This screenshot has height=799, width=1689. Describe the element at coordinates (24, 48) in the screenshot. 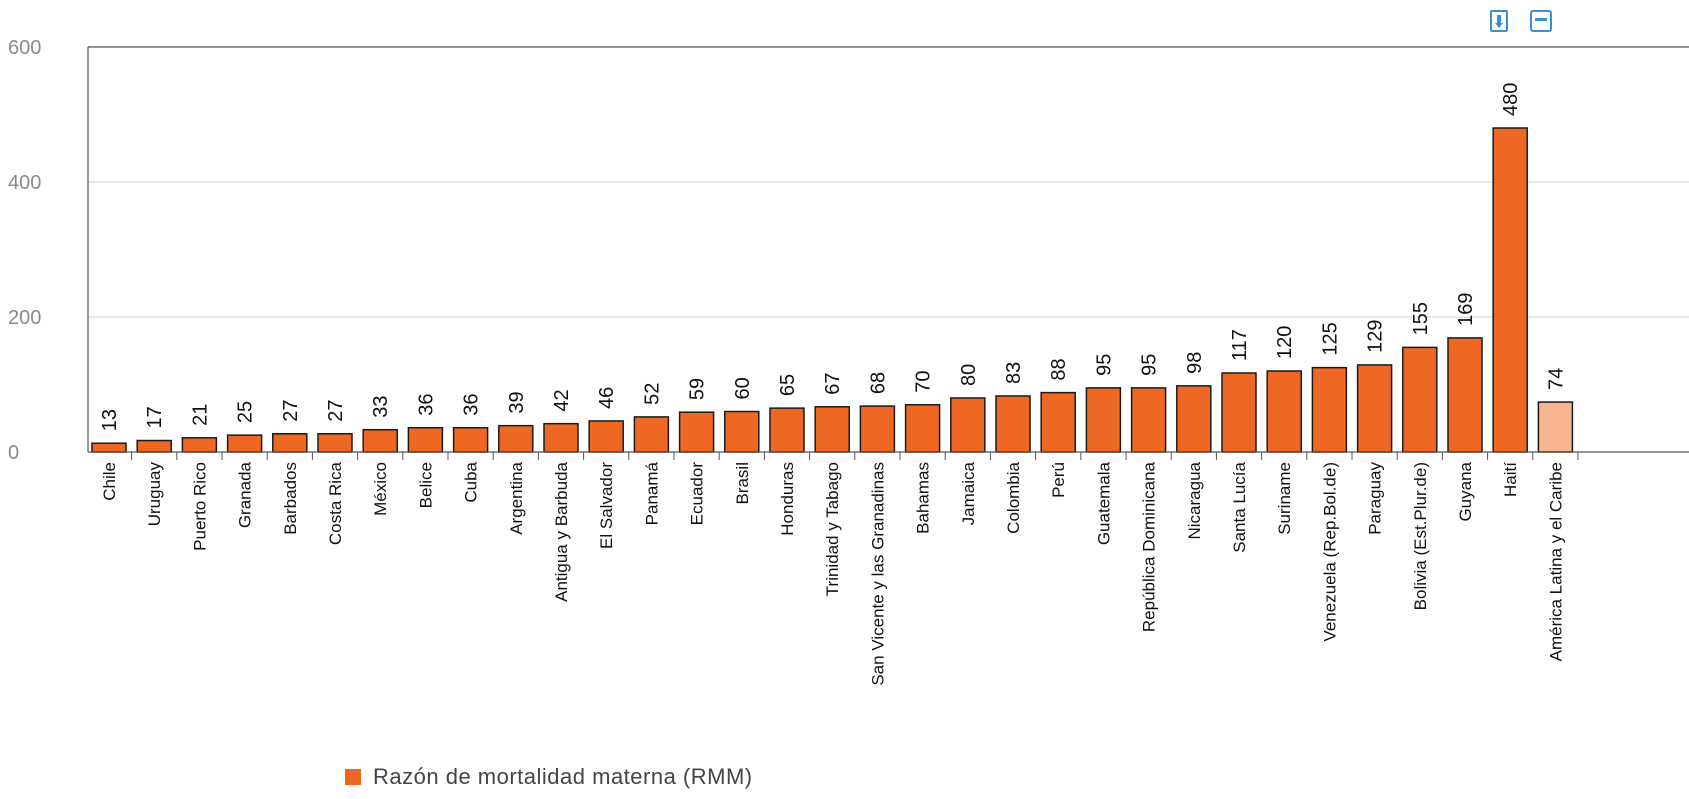

I see `y-tick-label: 600` at that location.